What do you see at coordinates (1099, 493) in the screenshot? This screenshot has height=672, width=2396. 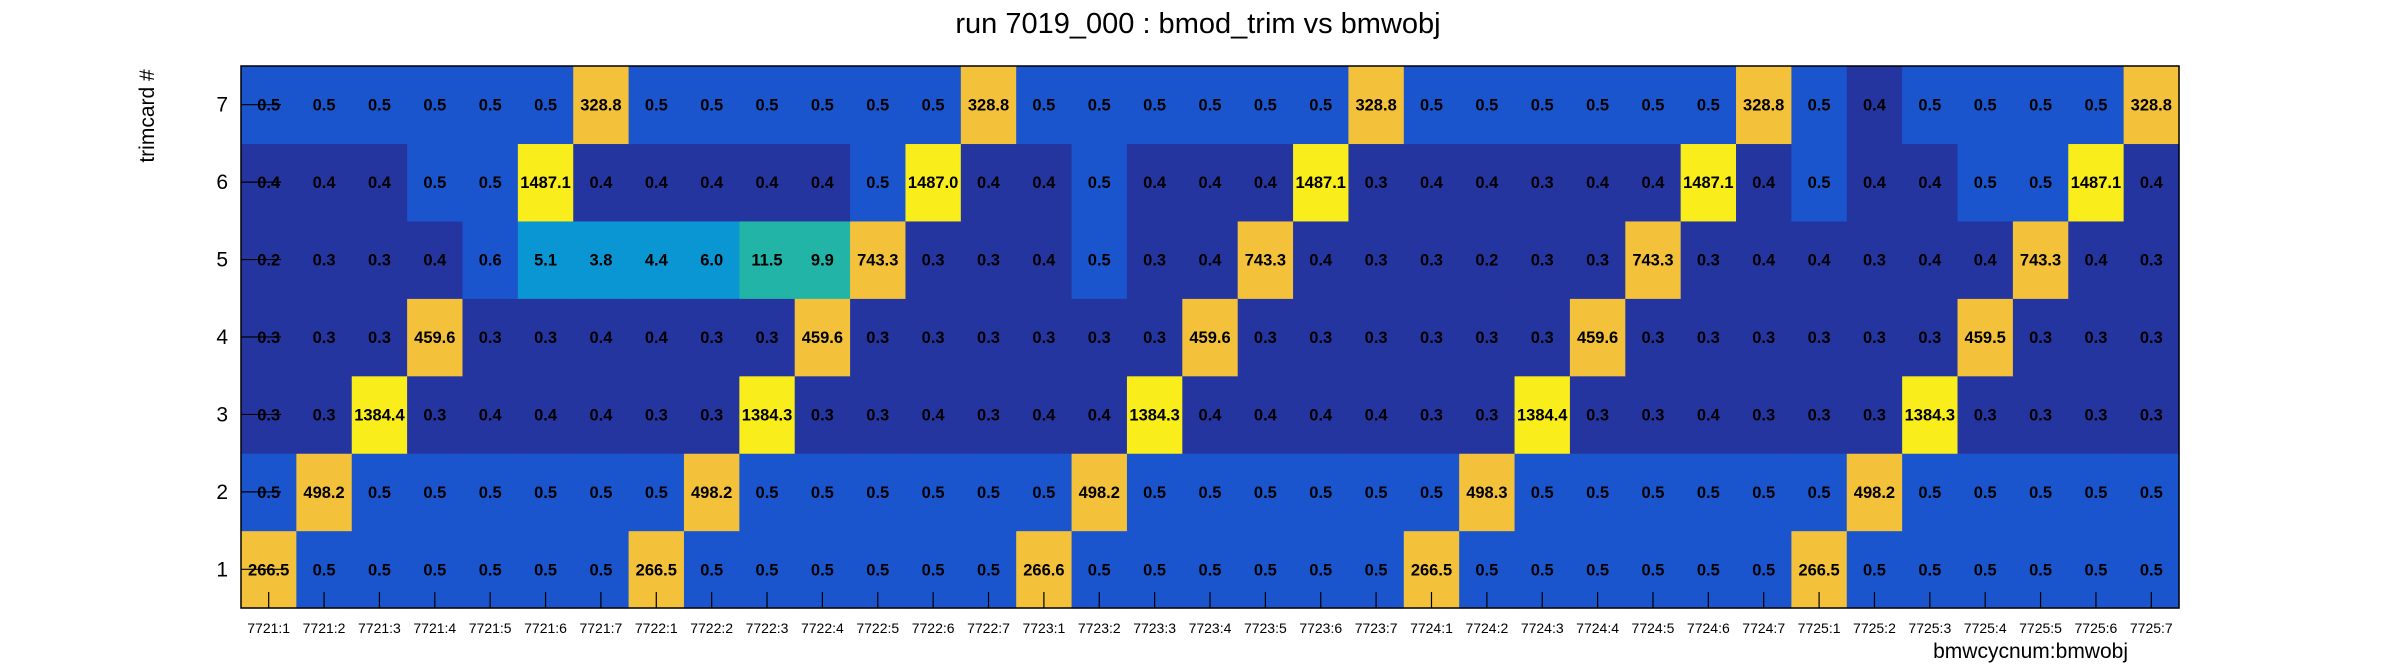 I see `cell-value-label: 498.2` at bounding box center [1099, 493].